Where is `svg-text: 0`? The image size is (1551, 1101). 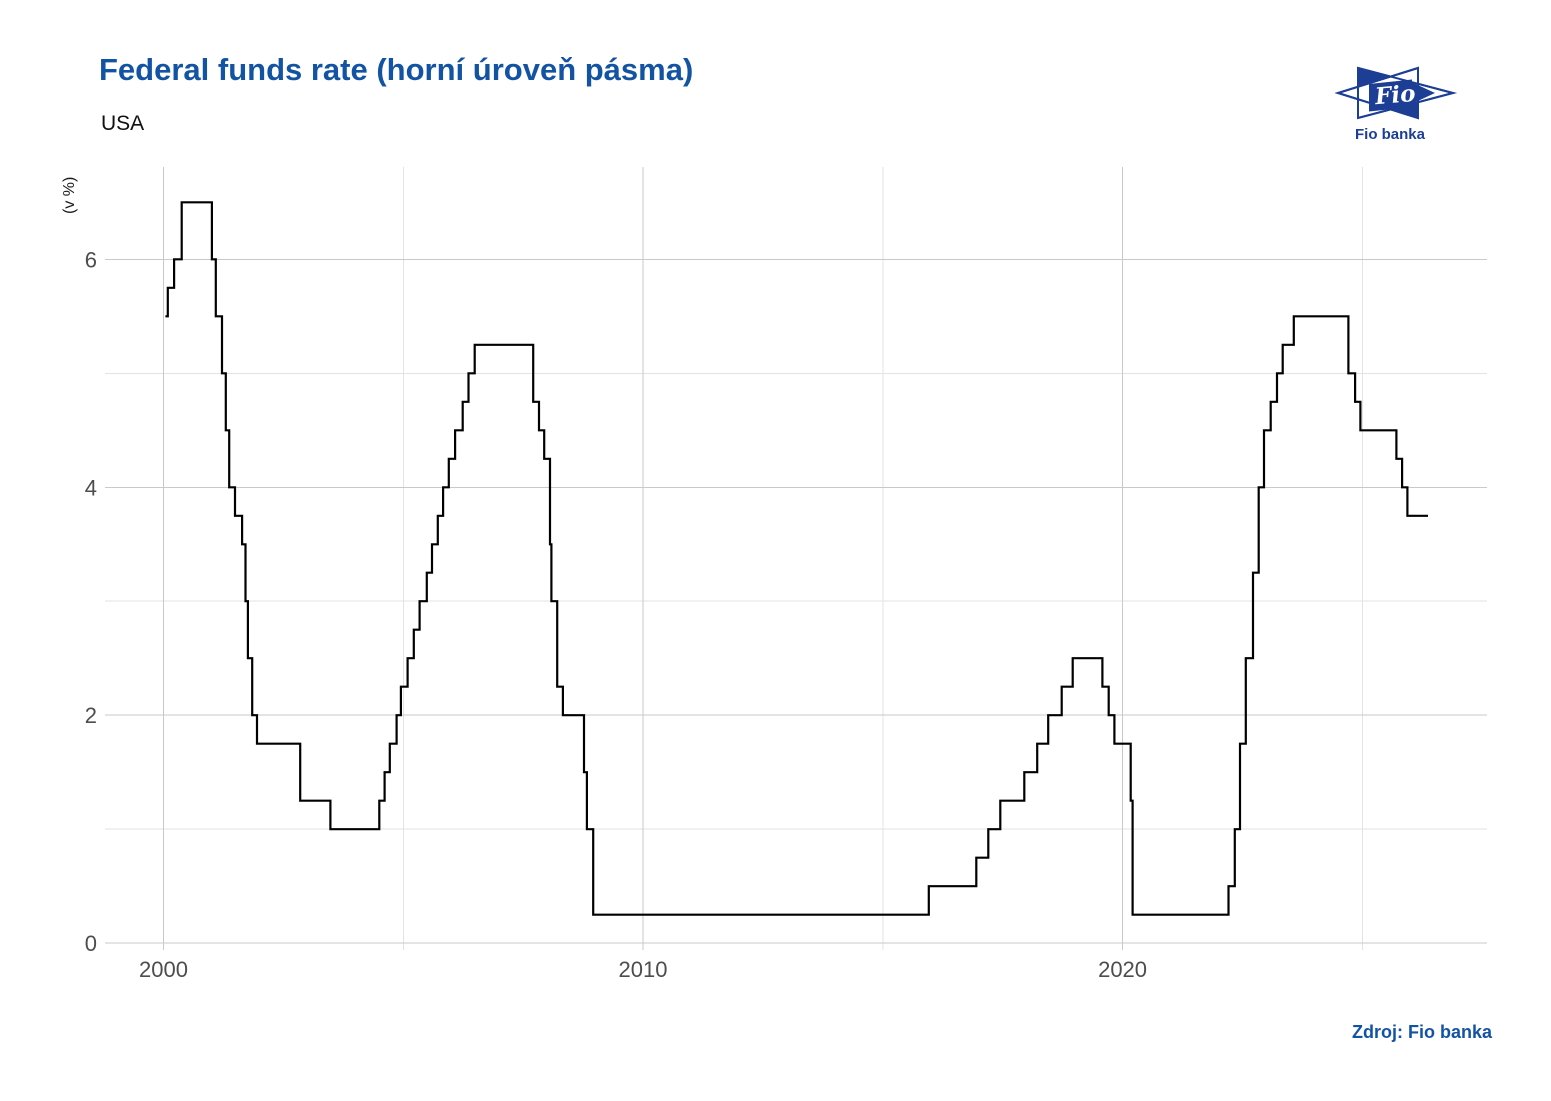 svg-text: 0 is located at coordinates (91, 943).